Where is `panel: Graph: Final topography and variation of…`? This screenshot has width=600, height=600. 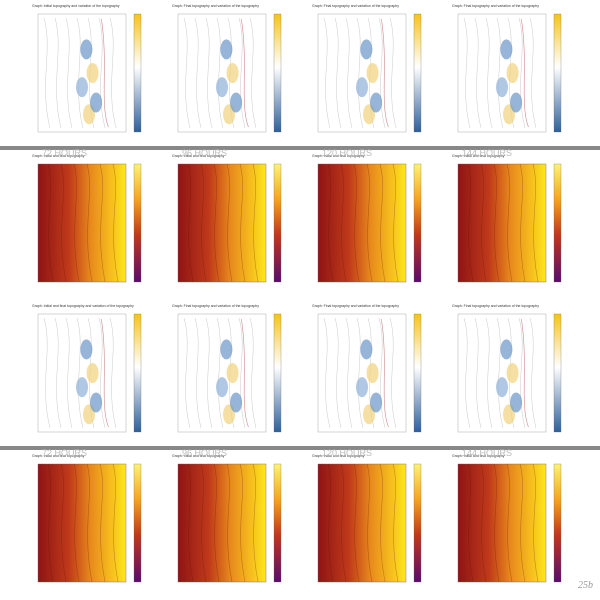
panel: Graph: Final topography and variation of… is located at coordinates (227, 68).